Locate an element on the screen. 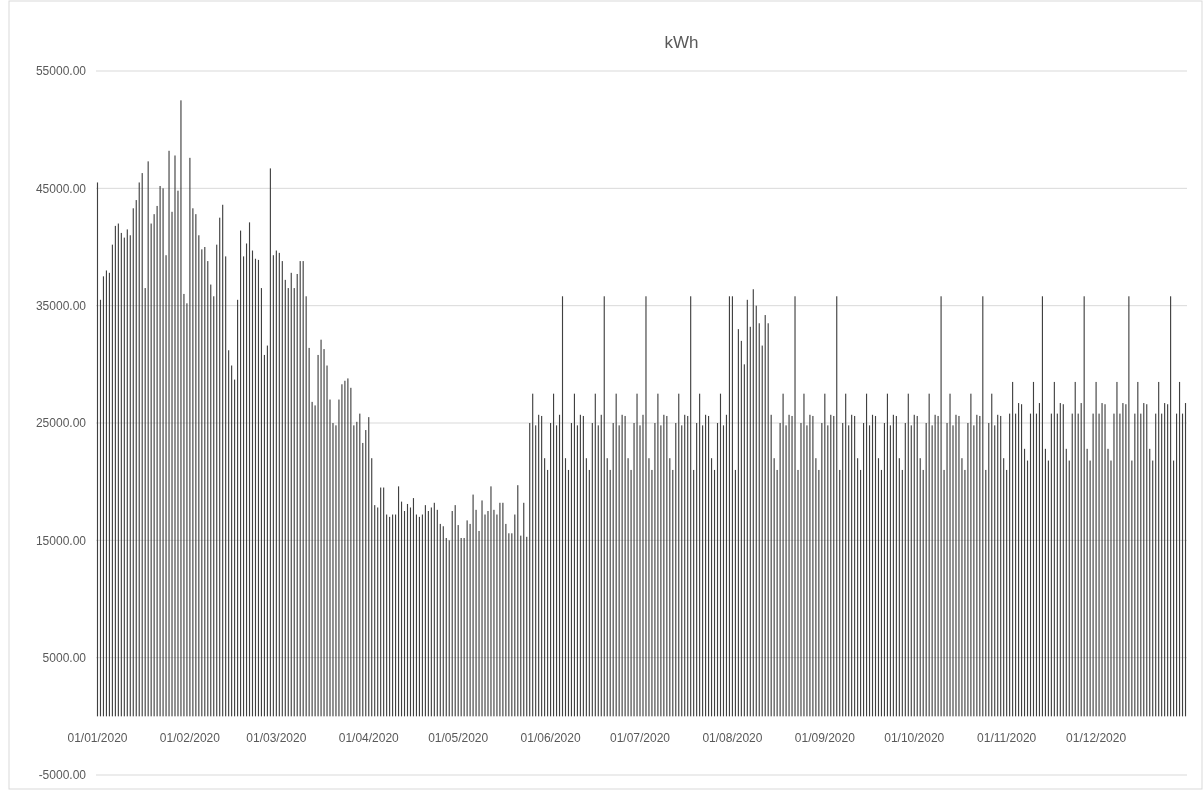 This screenshot has width=1203, height=790. x-tick-label: 01/01/2020 is located at coordinates (97, 738).